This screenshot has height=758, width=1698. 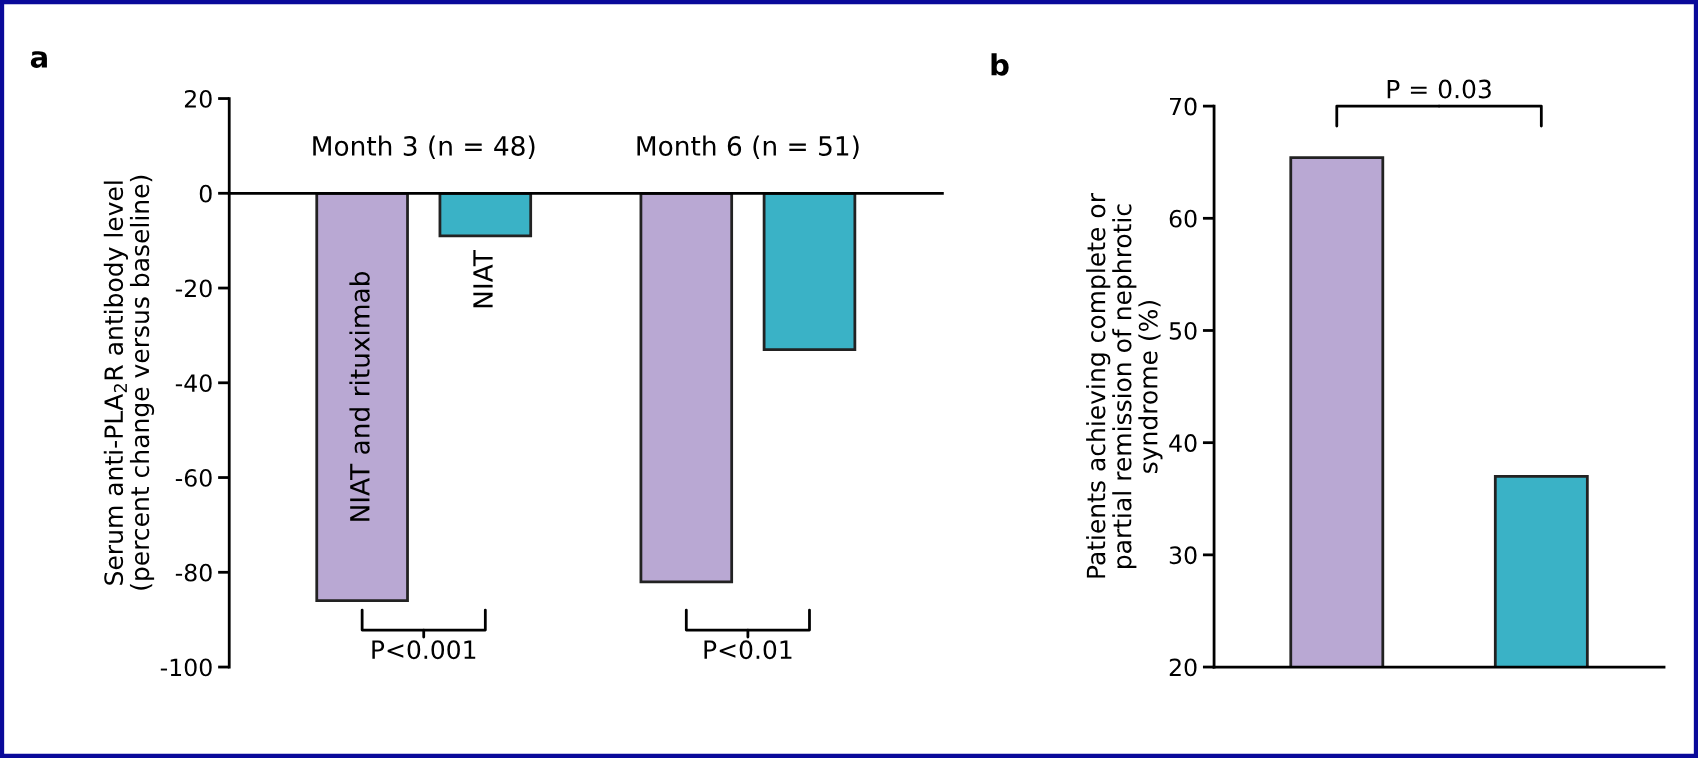 I want to click on y-tick-label: -100, so click(x=186, y=667).